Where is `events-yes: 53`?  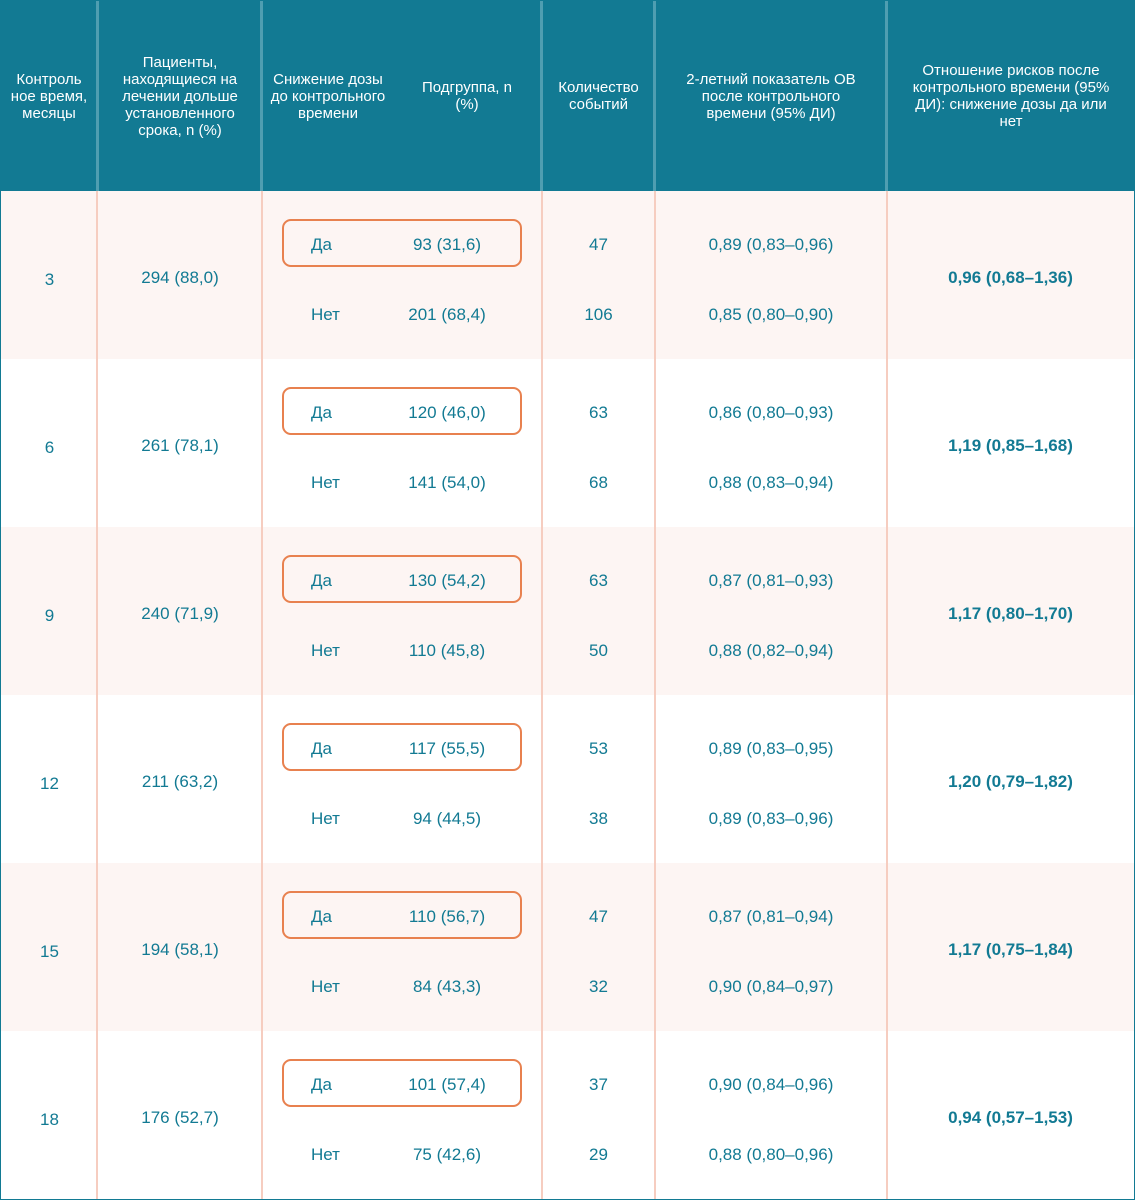
events-yes: 53 is located at coordinates (598, 748).